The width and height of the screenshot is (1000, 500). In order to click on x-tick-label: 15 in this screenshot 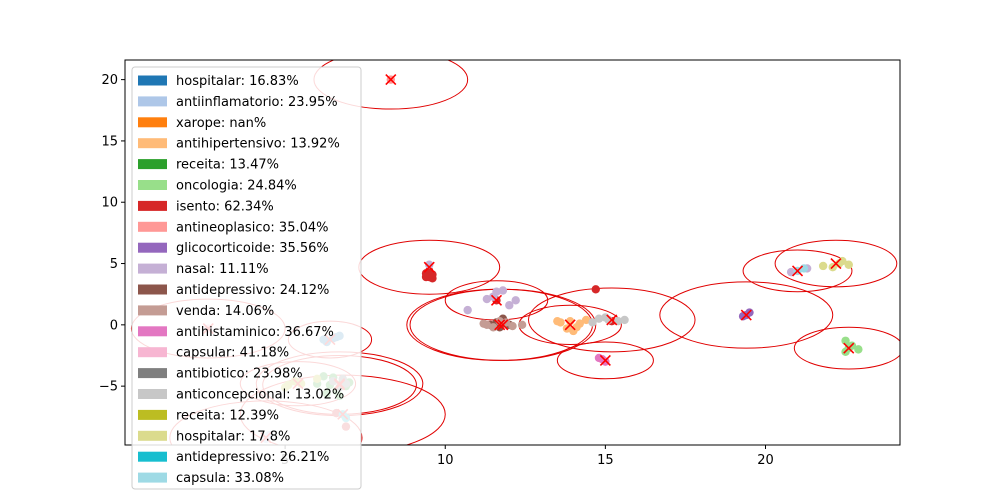, I will do `click(605, 460)`.